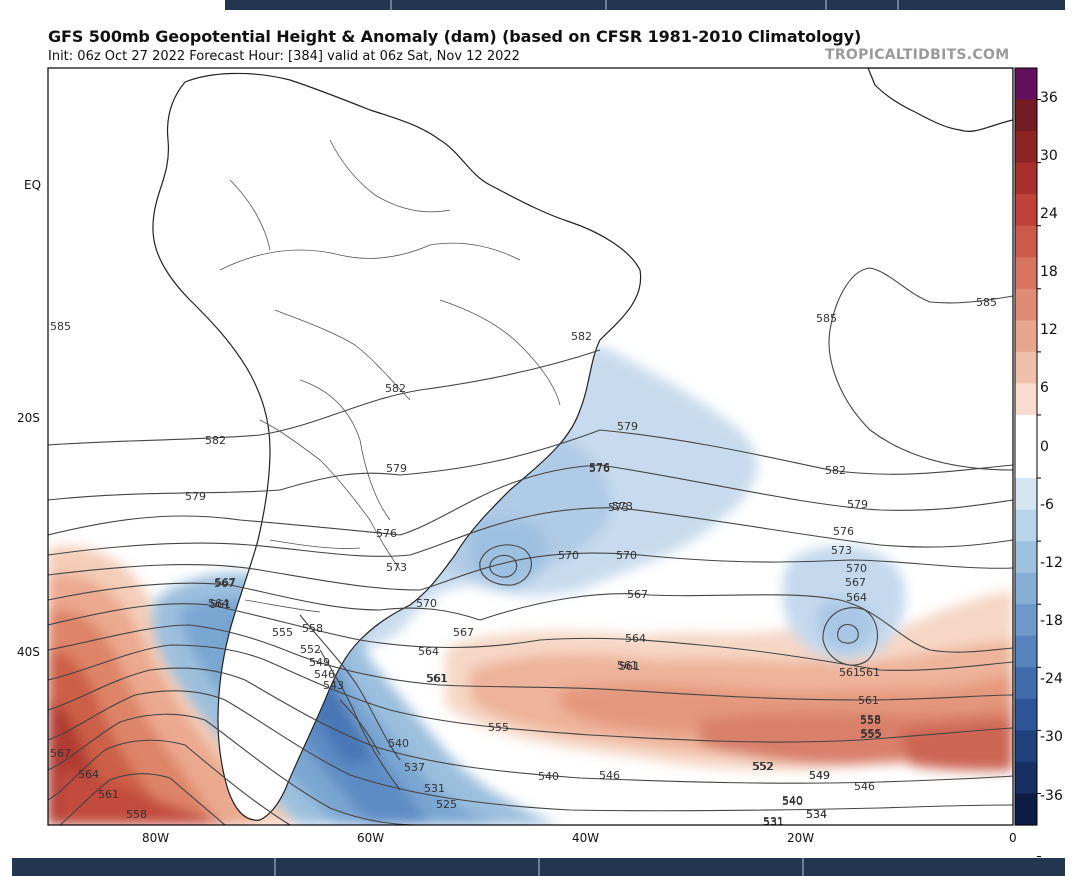 The width and height of the screenshot is (1080, 876). What do you see at coordinates (1049, 156) in the screenshot?
I see `colorbar-label-30: 30` at bounding box center [1049, 156].